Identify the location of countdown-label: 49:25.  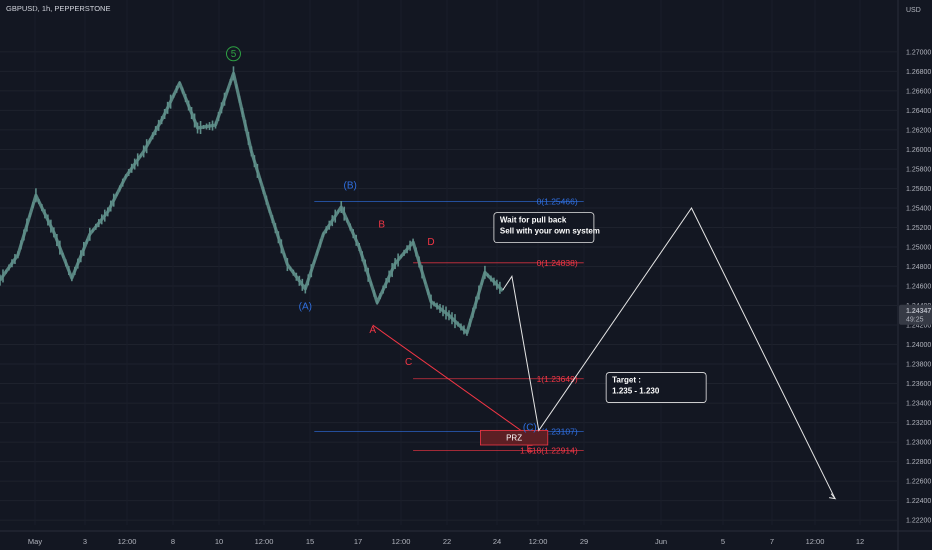
(915, 320).